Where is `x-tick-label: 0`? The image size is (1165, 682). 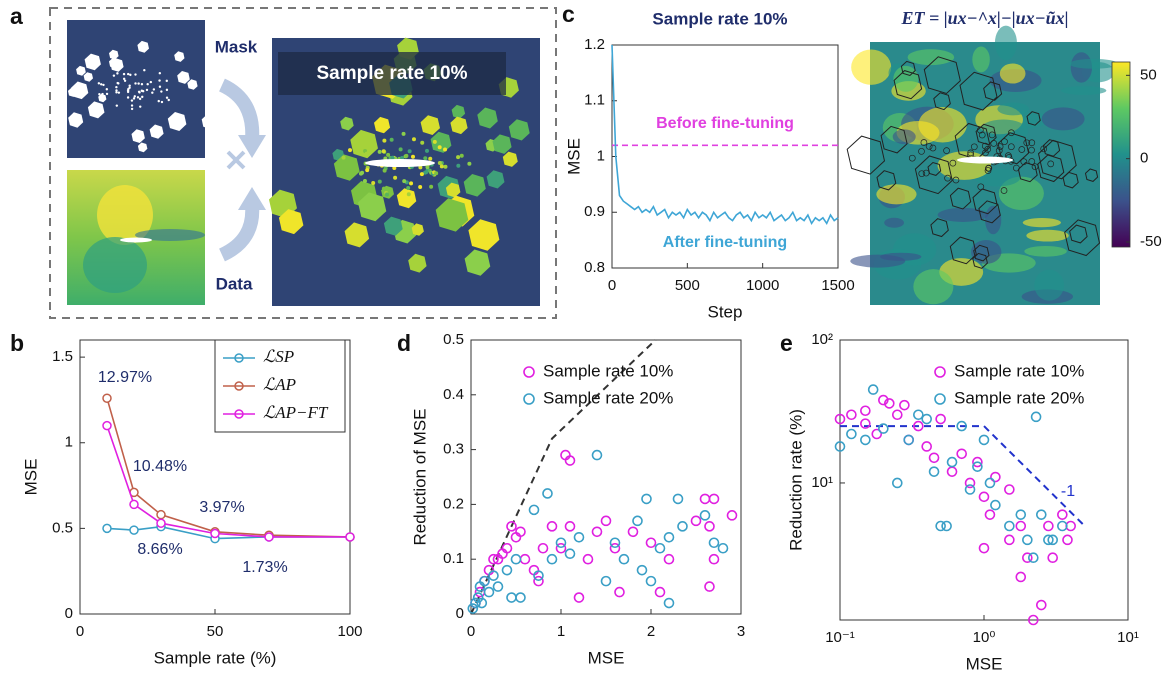 x-tick-label: 0 is located at coordinates (80, 631).